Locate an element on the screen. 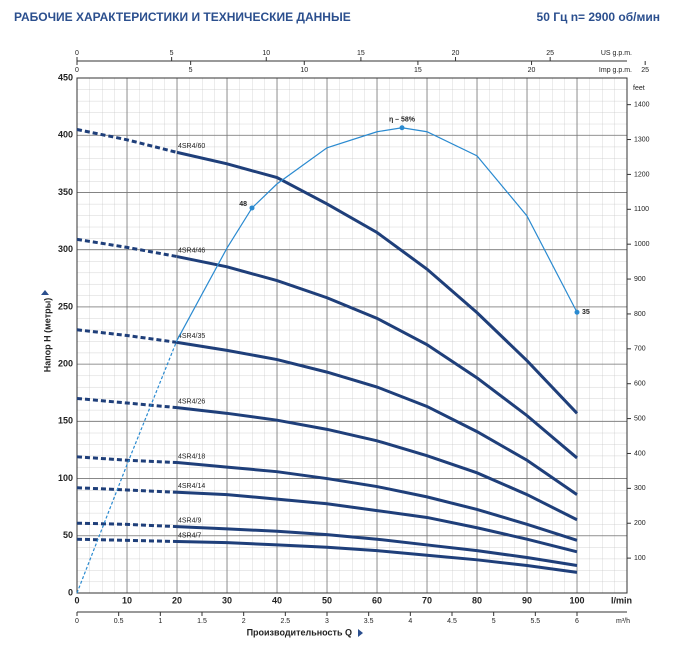 The height and width of the screenshot is (661, 684). y2-tick-label: 600 is located at coordinates (640, 384).